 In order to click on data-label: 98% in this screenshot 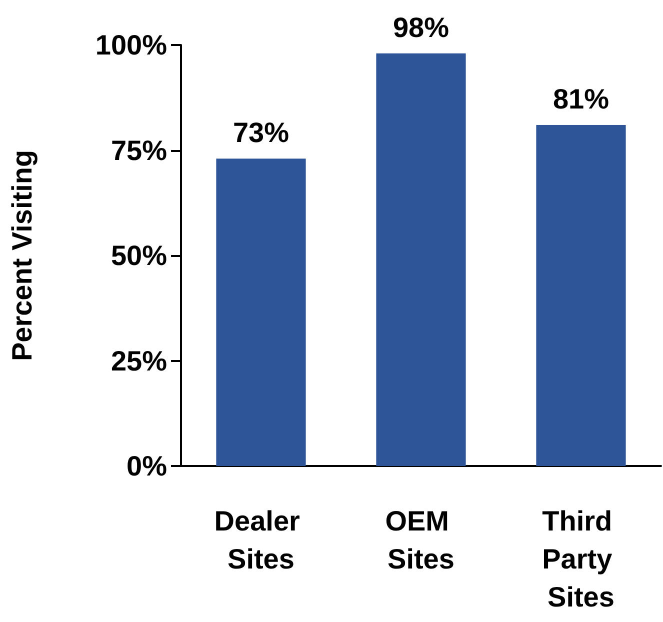, I will do `click(421, 27)`.